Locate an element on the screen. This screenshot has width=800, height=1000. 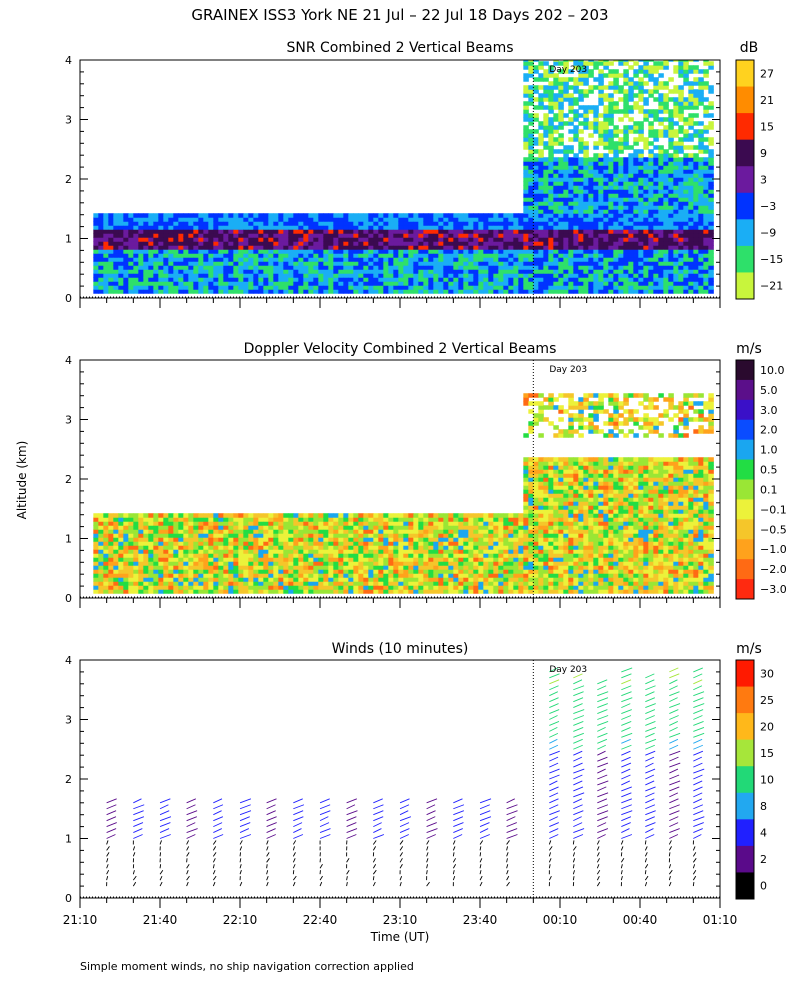
colorbar-label: 0.5 is located at coordinates (769, 470).